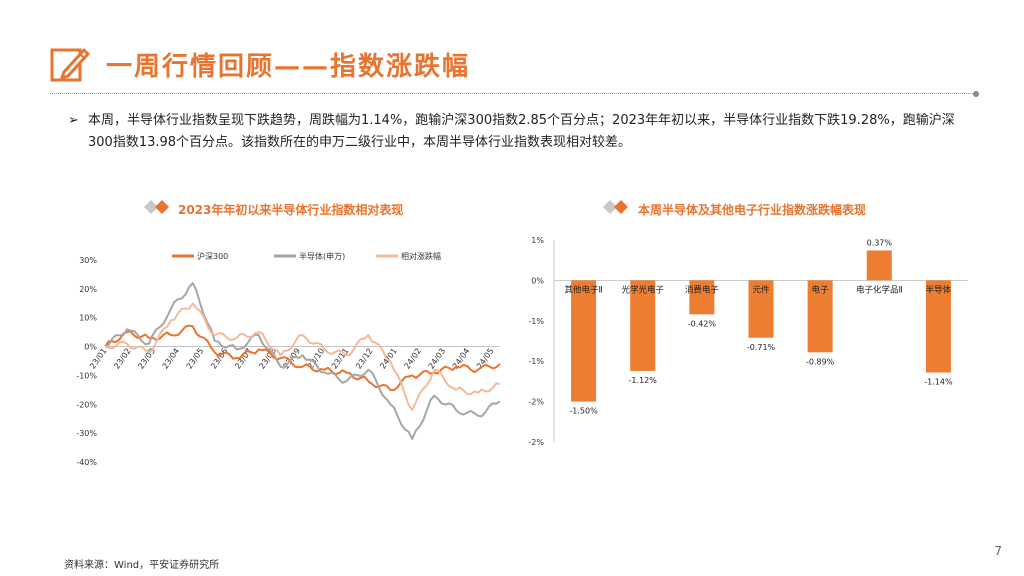 Image resolution: width=1024 pixels, height=576 pixels. I want to click on legend-label: 半导体(申万), so click(322, 256).